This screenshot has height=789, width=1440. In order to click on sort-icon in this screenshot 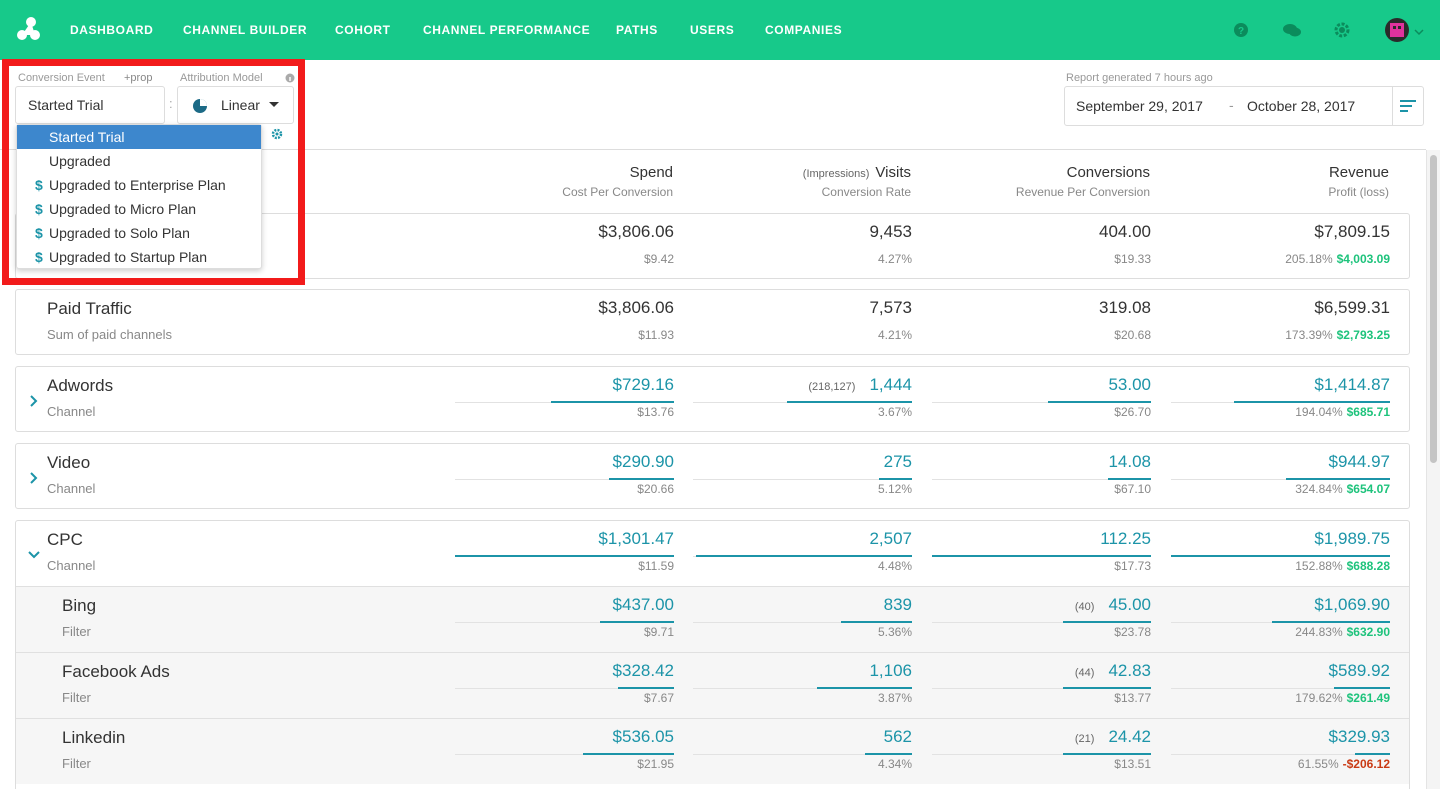, I will do `click(1408, 106)`.